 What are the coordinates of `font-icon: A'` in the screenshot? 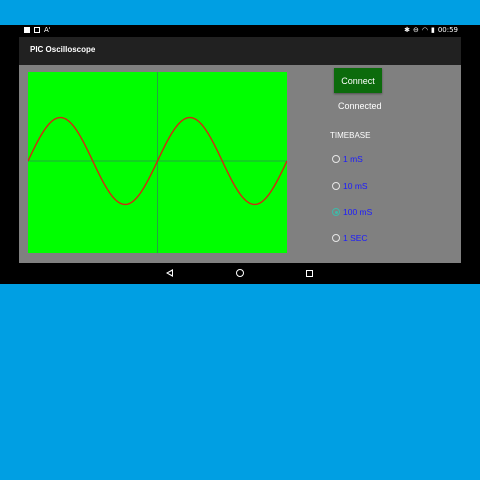 It's located at (47, 30).